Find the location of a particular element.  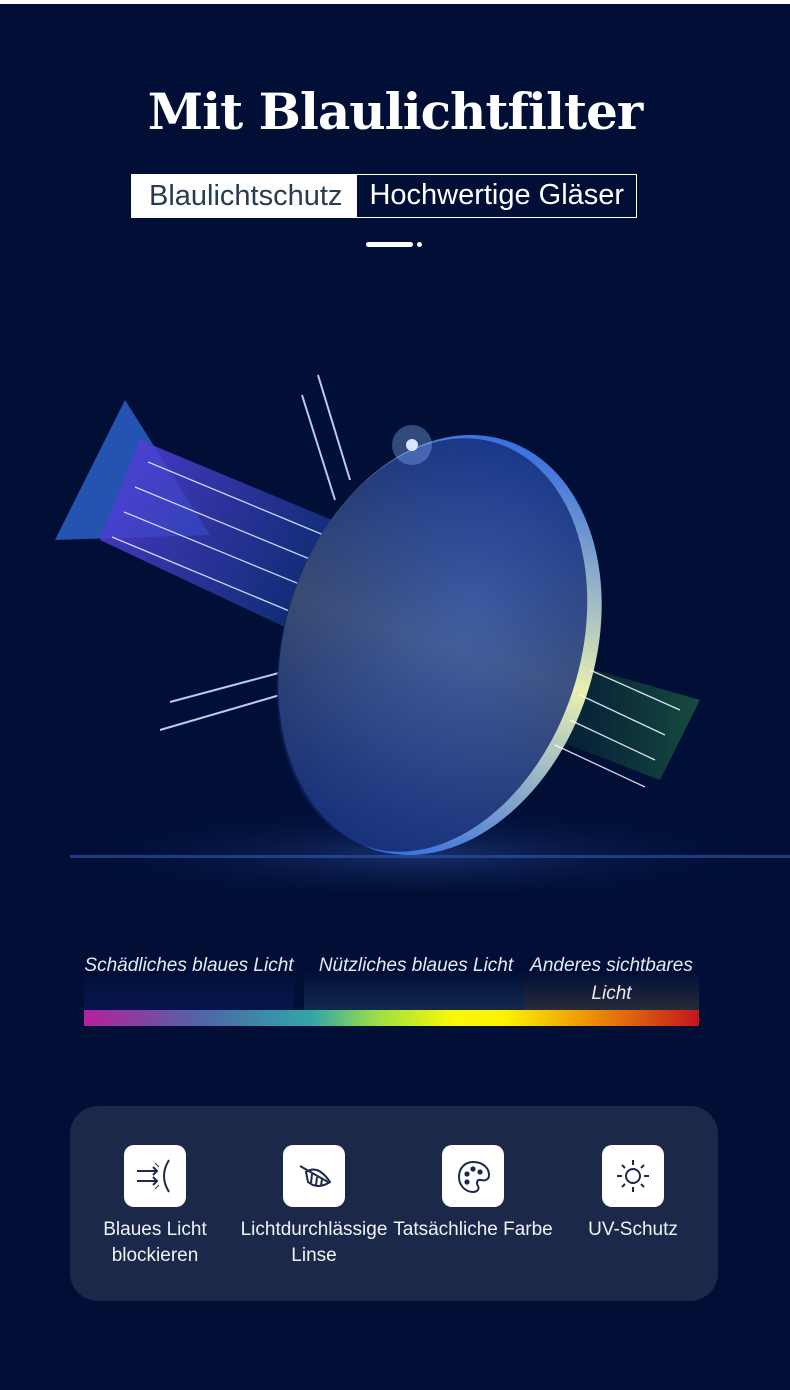

feature-block-uv: UV-Schutz is located at coordinates (633, 1194).